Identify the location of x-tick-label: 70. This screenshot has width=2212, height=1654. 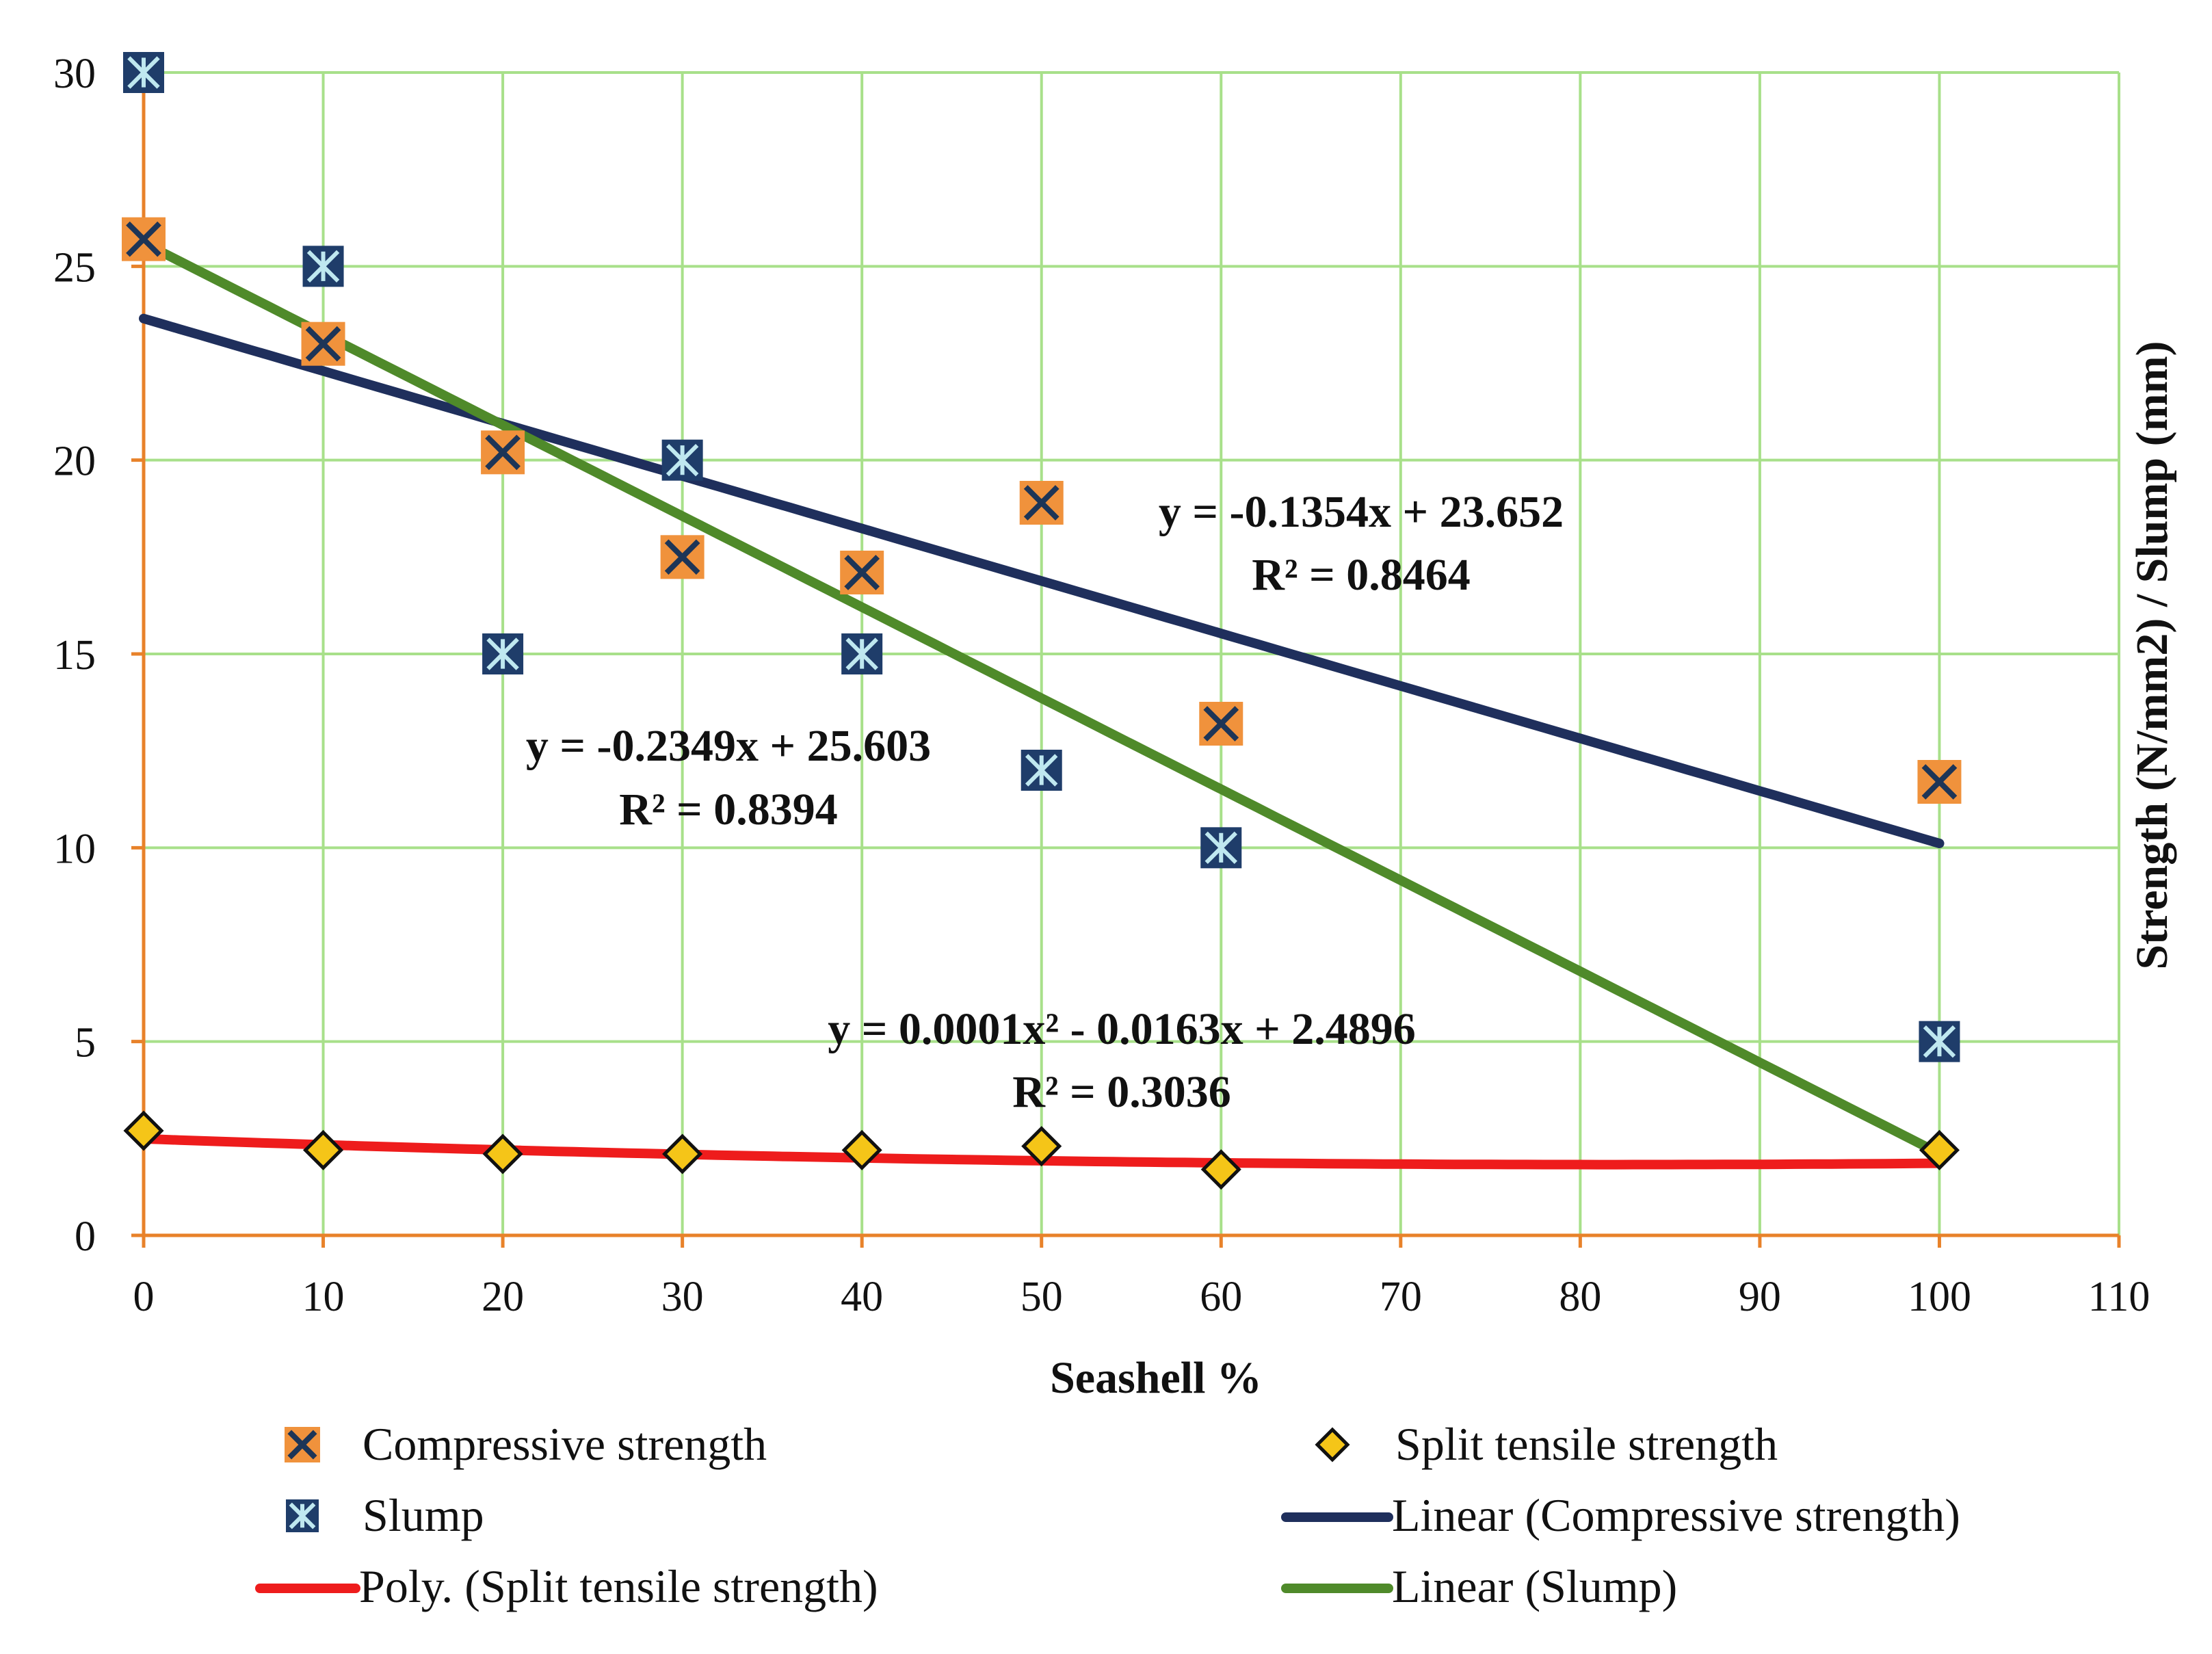
(1401, 1297).